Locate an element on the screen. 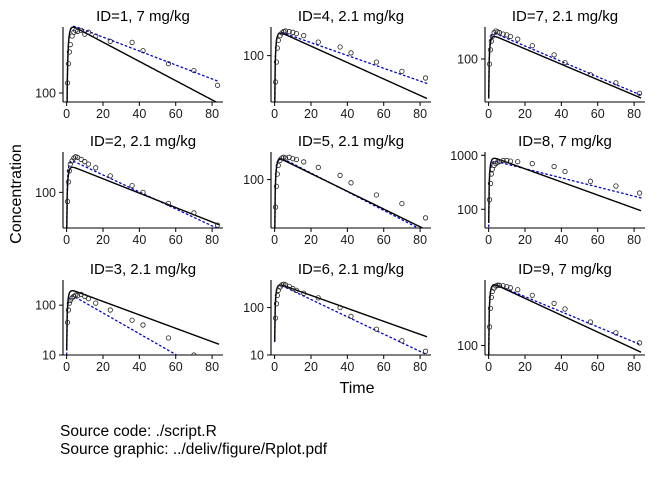 The height and width of the screenshot is (480, 672). panel-title: ID=9, 7 mg/kg is located at coordinates (565, 269).